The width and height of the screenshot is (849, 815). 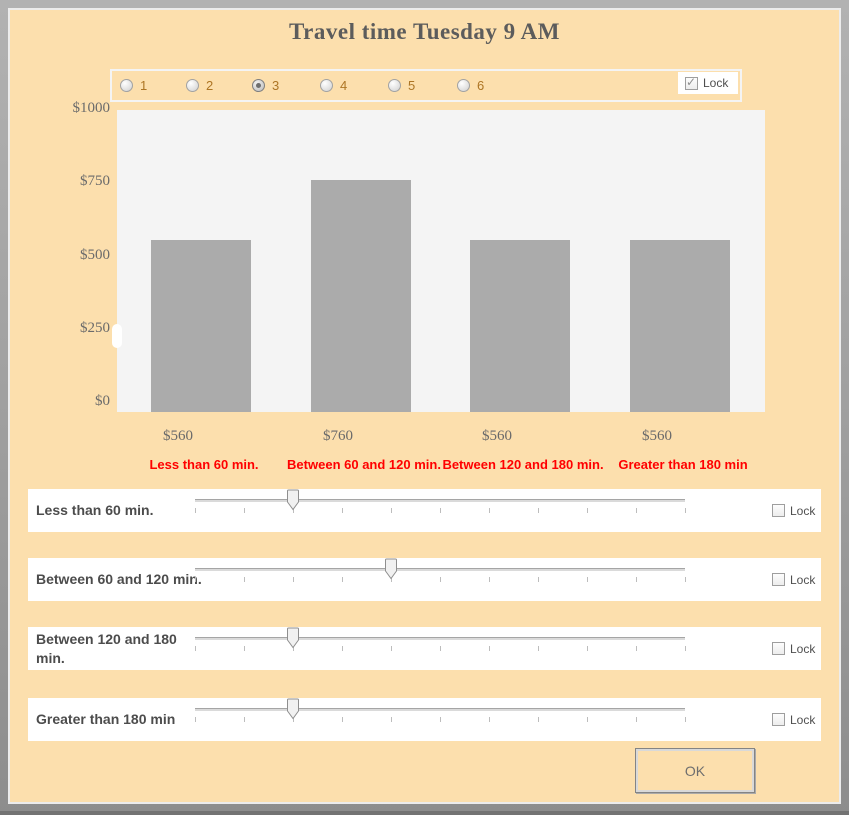 What do you see at coordinates (95, 181) in the screenshot?
I see `y-axis-tick-label: $750` at bounding box center [95, 181].